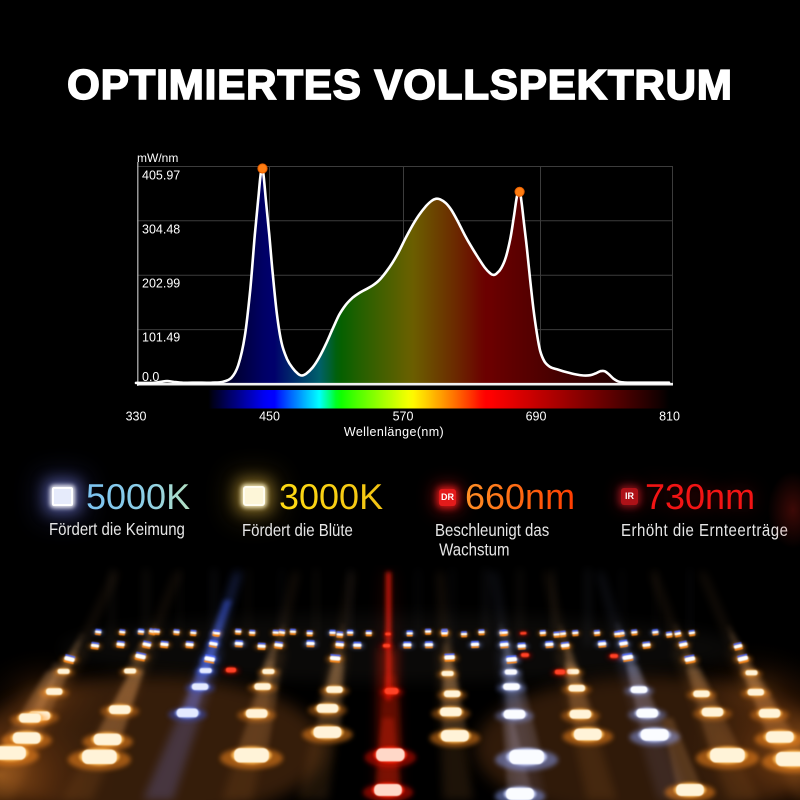  What do you see at coordinates (161, 176) in the screenshot?
I see `svg-text: 405.97` at bounding box center [161, 176].